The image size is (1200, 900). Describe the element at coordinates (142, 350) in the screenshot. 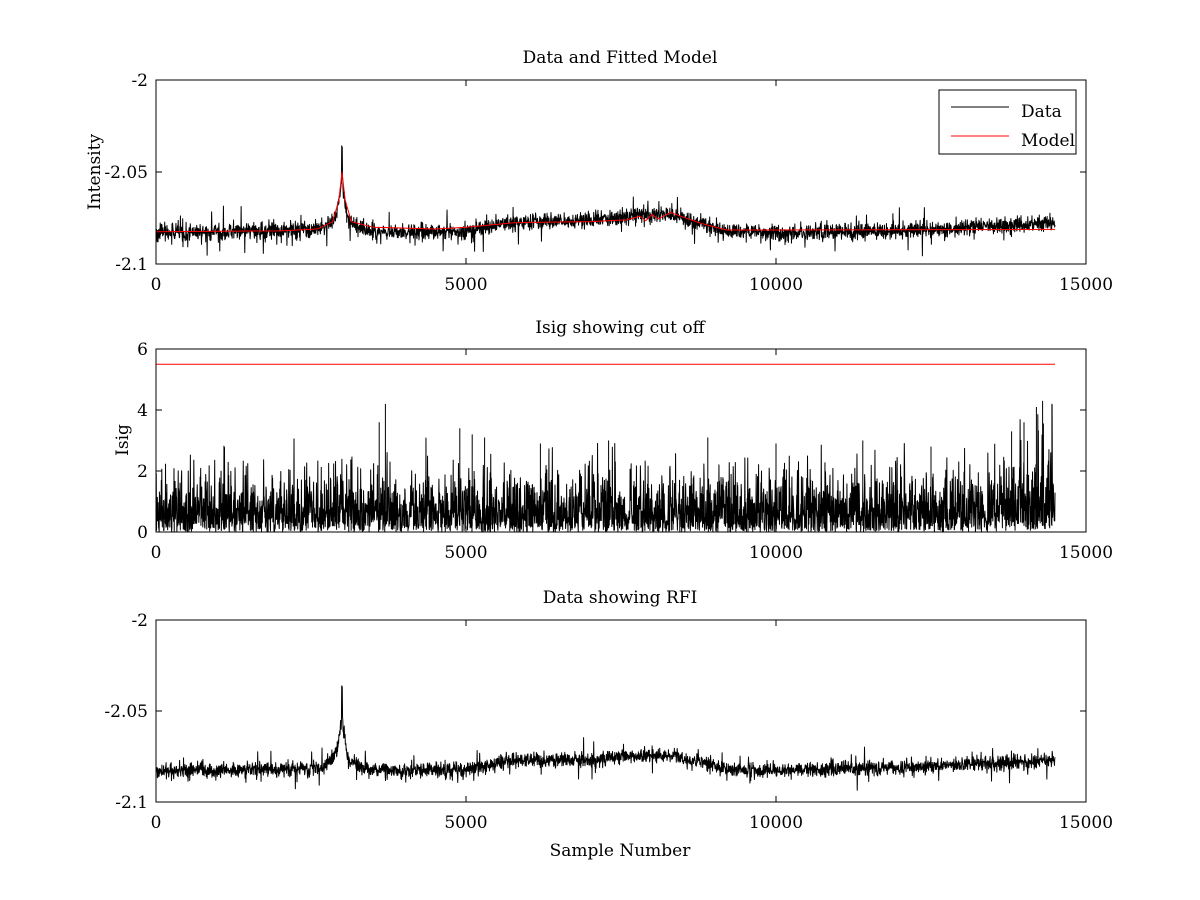

I see `y-tick-label: 6` at that location.